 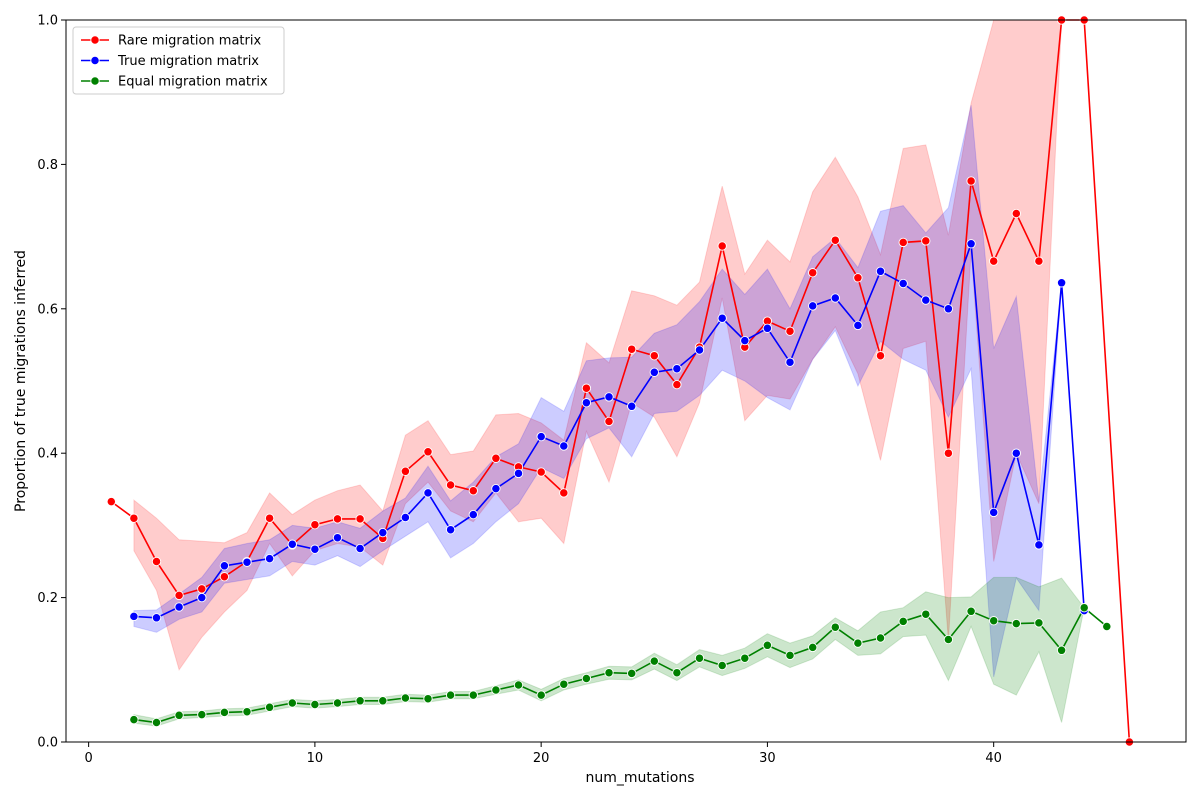 I want to click on y-tick-label: 0.4, so click(x=47, y=454).